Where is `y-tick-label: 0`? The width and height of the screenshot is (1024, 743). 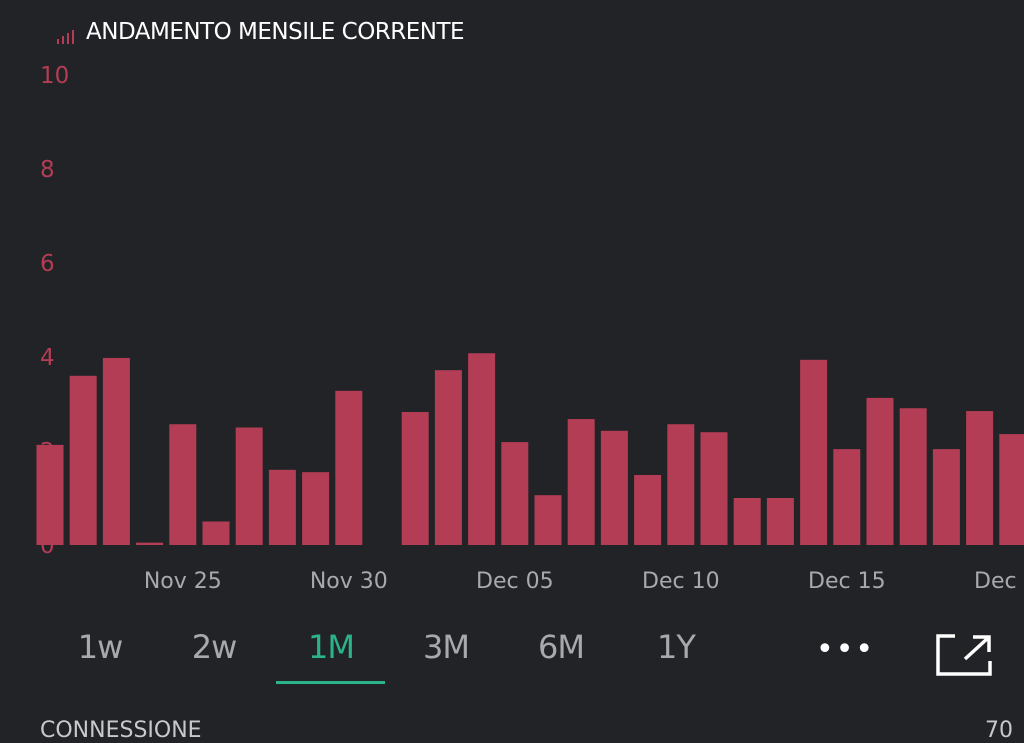 y-tick-label: 0 is located at coordinates (47, 546).